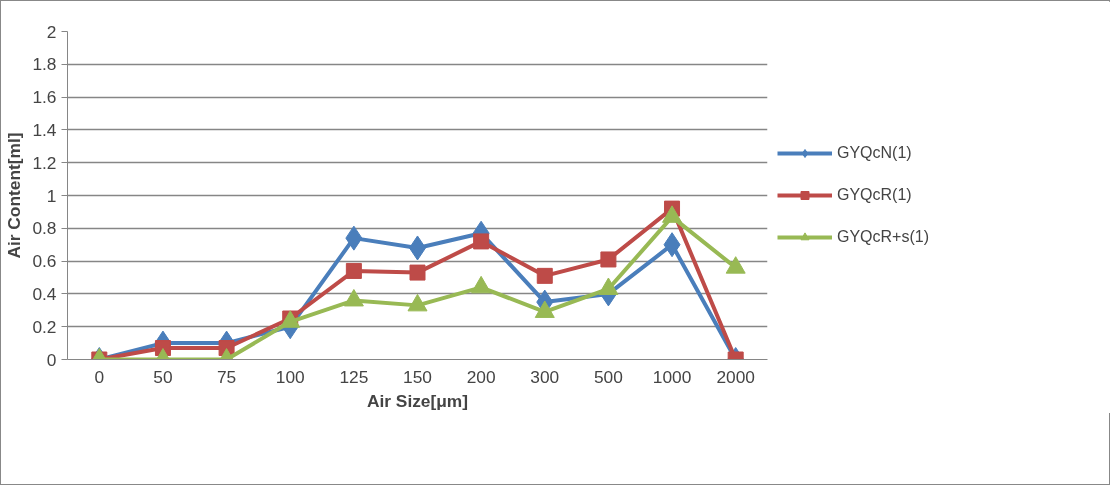 The image size is (1112, 487). Describe the element at coordinates (874, 153) in the screenshot. I see `legend-label: GYQcN(1)` at that location.